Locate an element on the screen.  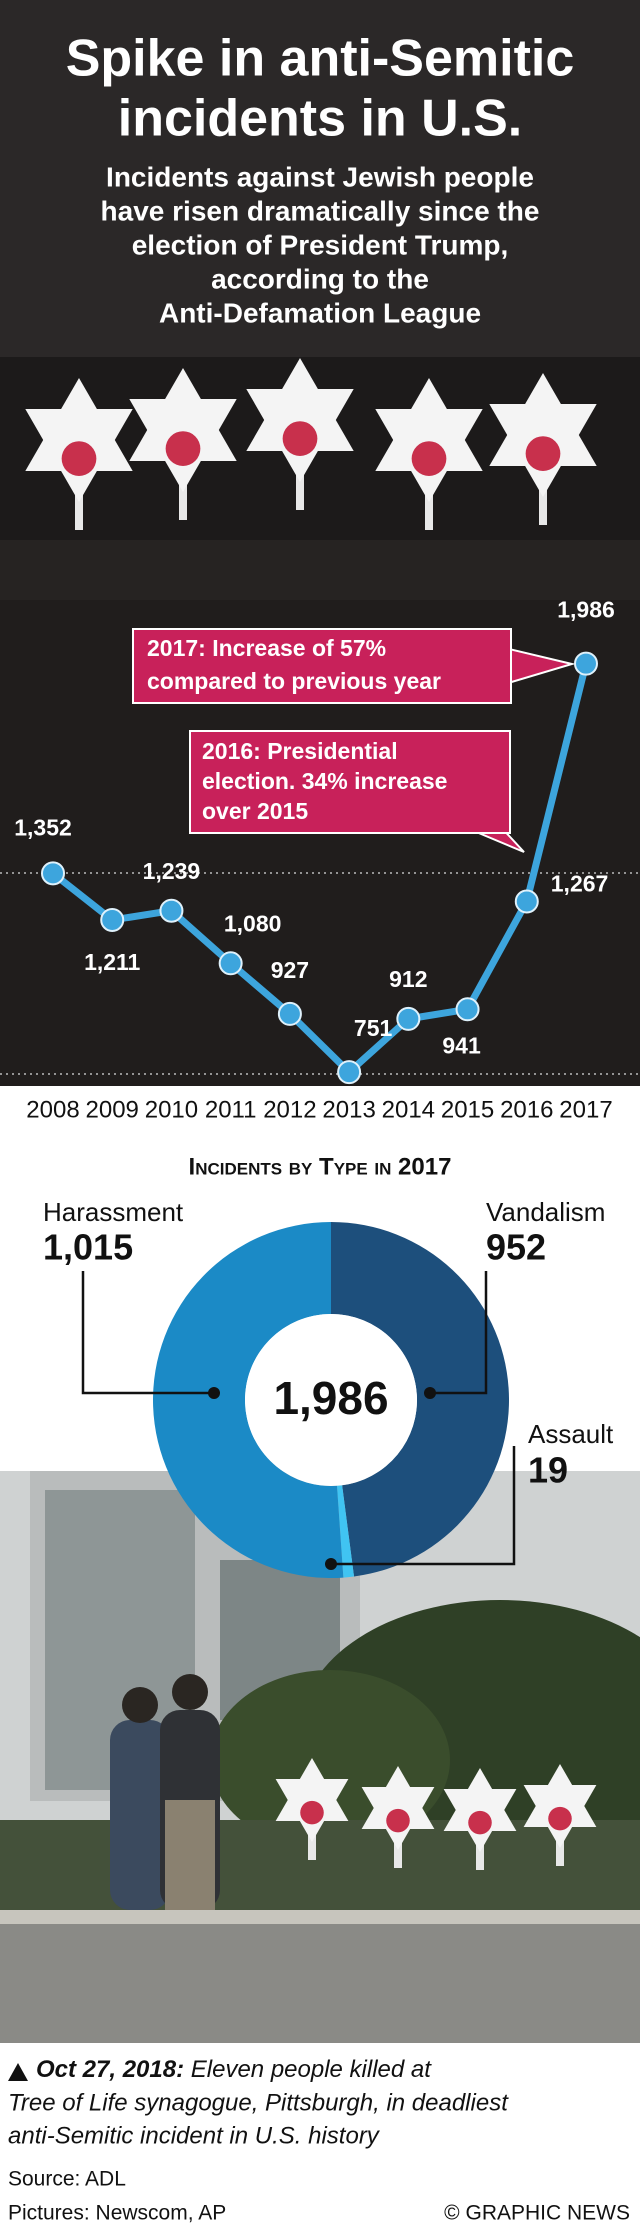
data-label: 941 is located at coordinates (461, 1045).